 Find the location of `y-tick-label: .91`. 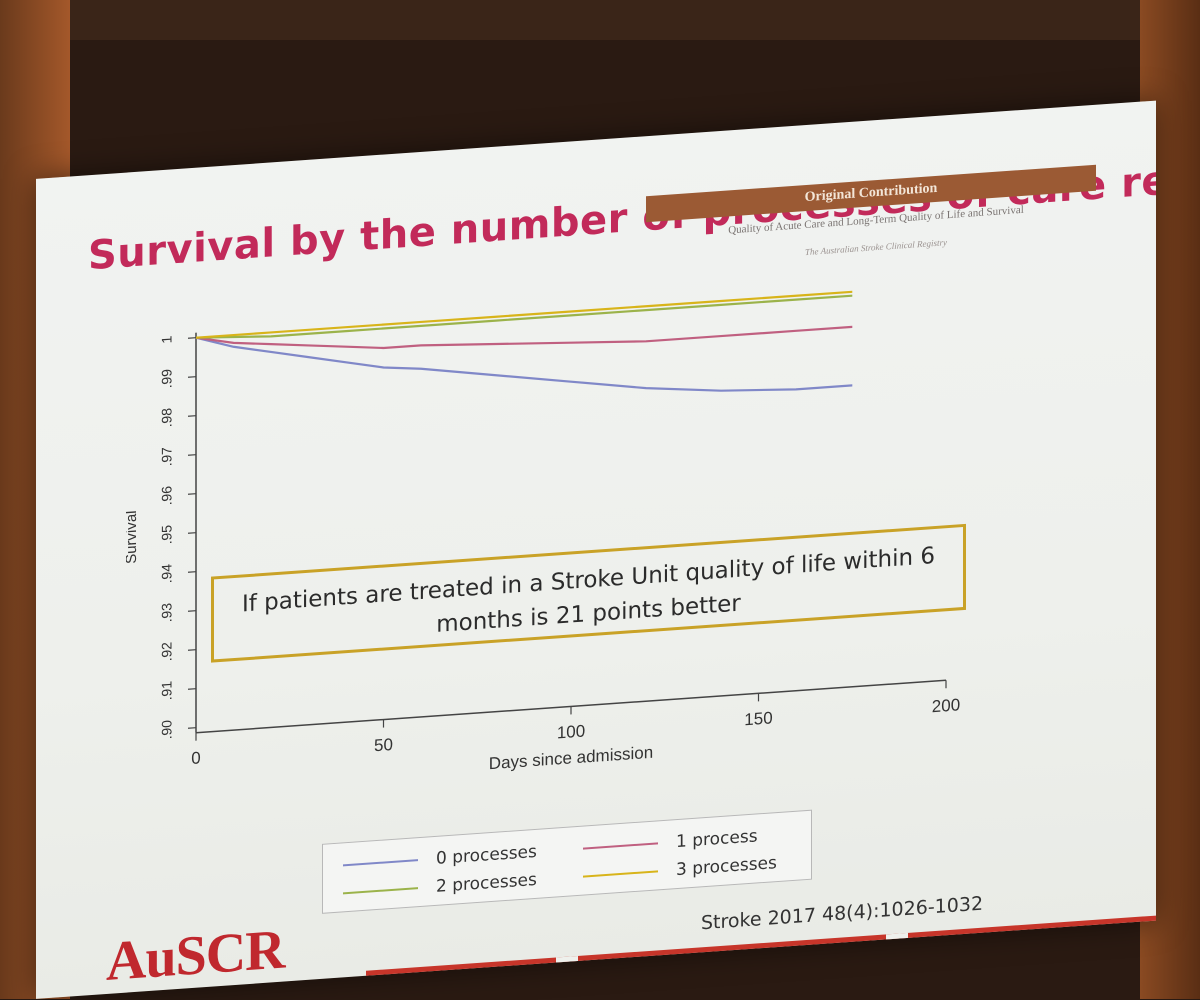

y-tick-label: .91 is located at coordinates (167, 690).